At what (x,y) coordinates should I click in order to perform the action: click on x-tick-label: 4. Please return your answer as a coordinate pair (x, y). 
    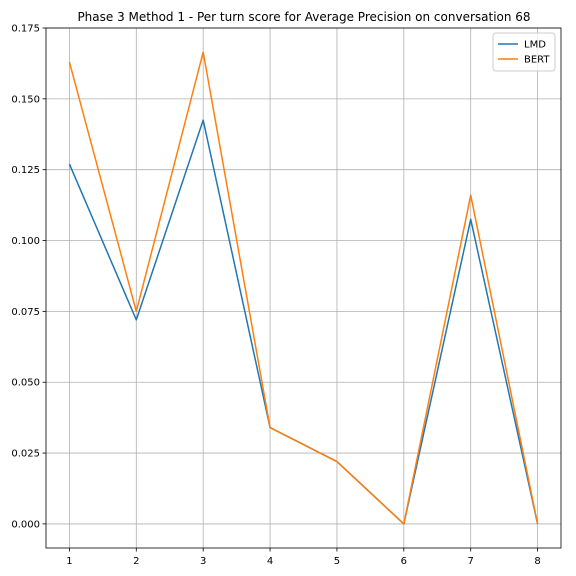
    Looking at the image, I should click on (270, 561).